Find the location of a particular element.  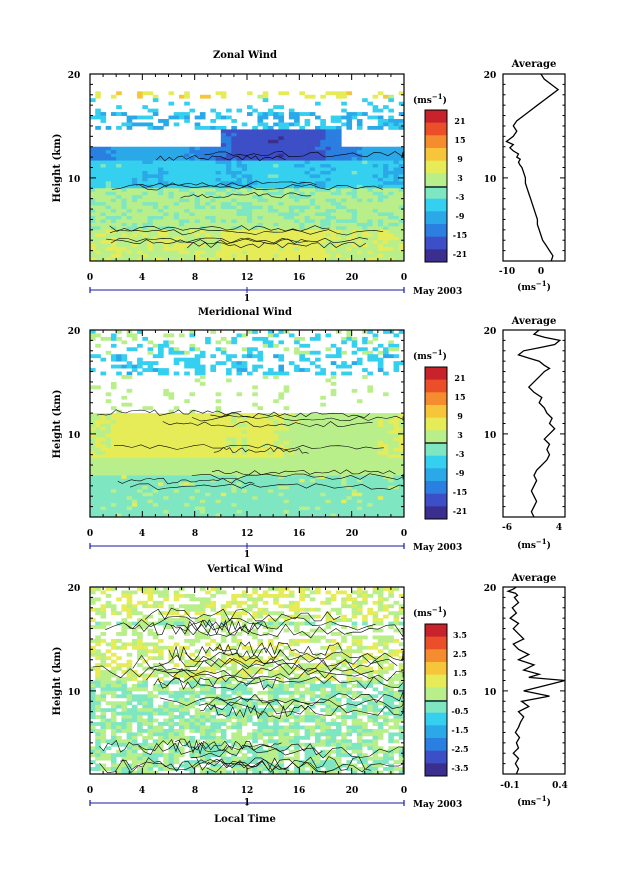

colorbar-tick: 15 is located at coordinates (459, 140).